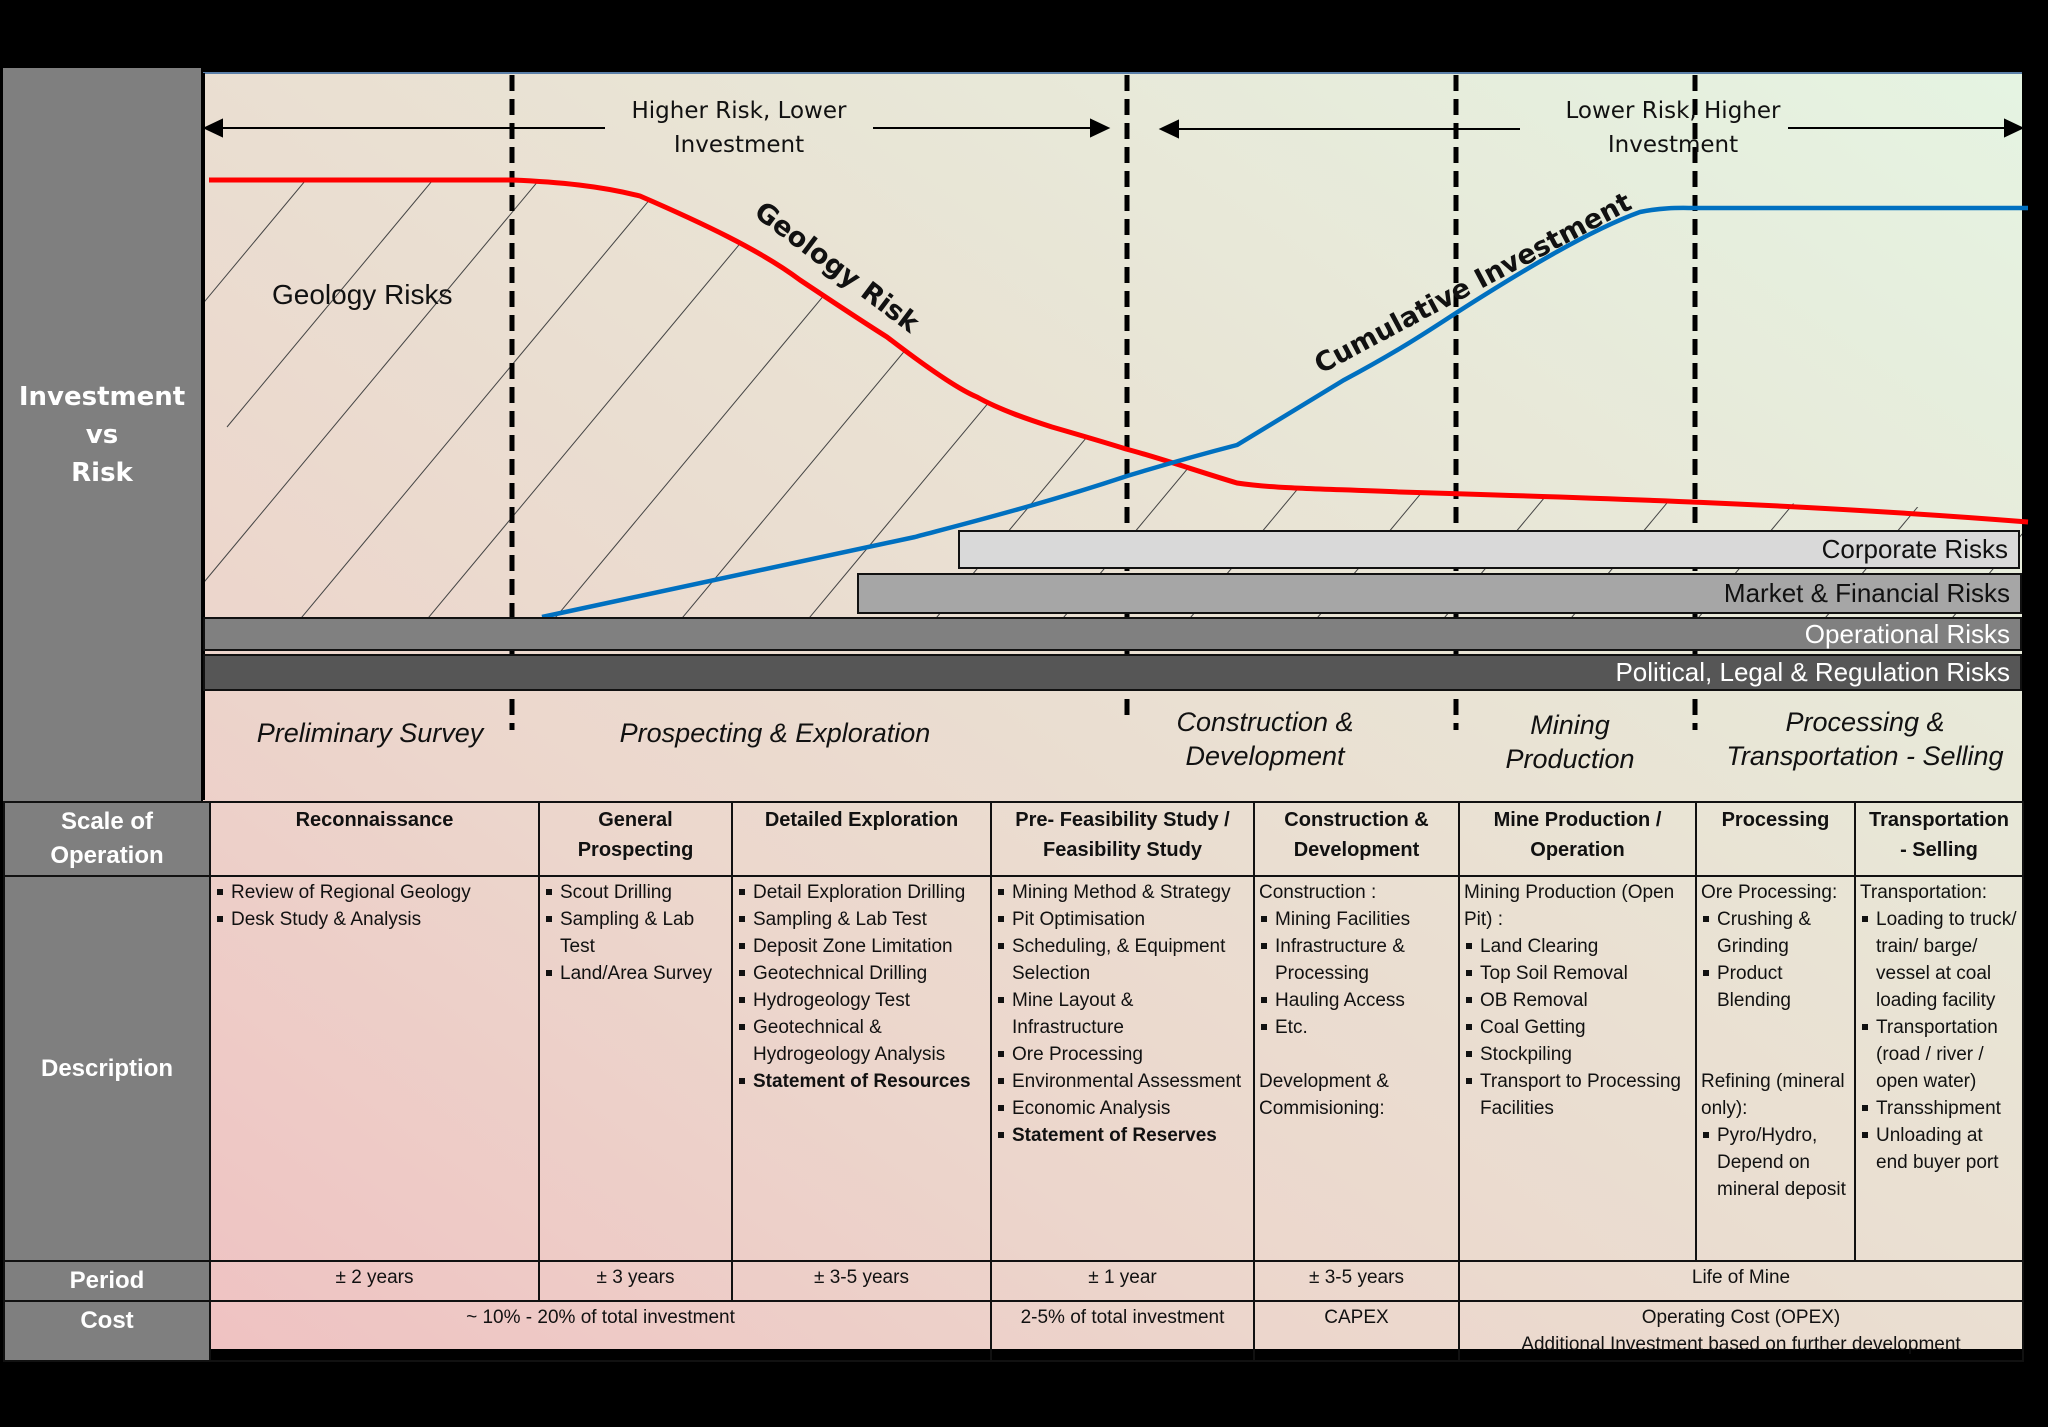 Image resolution: width=2048 pixels, height=1427 pixels. What do you see at coordinates (1865, 722) in the screenshot?
I see `phase-label-line: Processing &` at bounding box center [1865, 722].